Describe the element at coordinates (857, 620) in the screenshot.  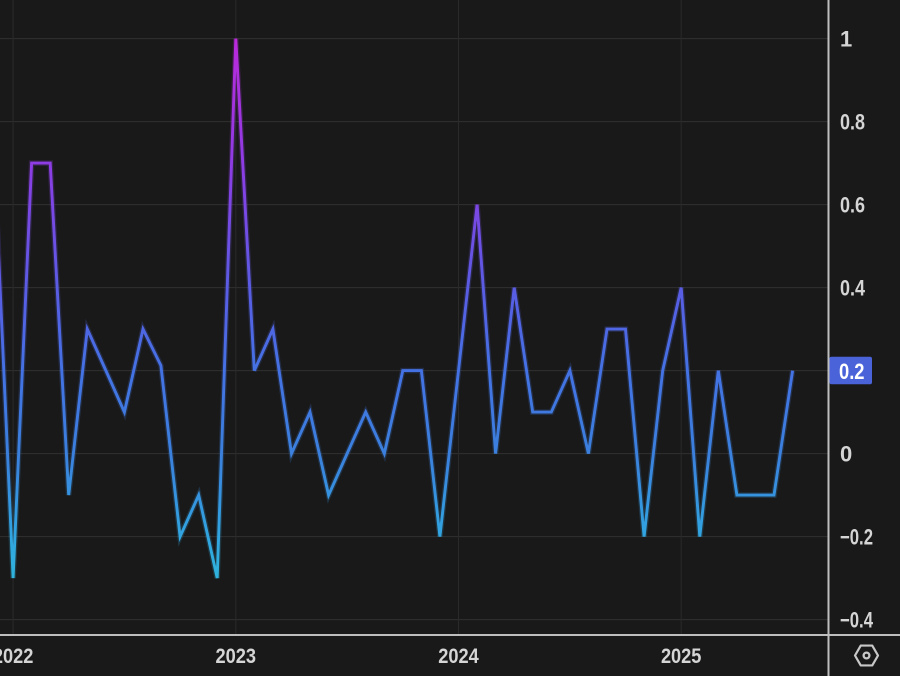
I see `svg-text: −0.4` at that location.